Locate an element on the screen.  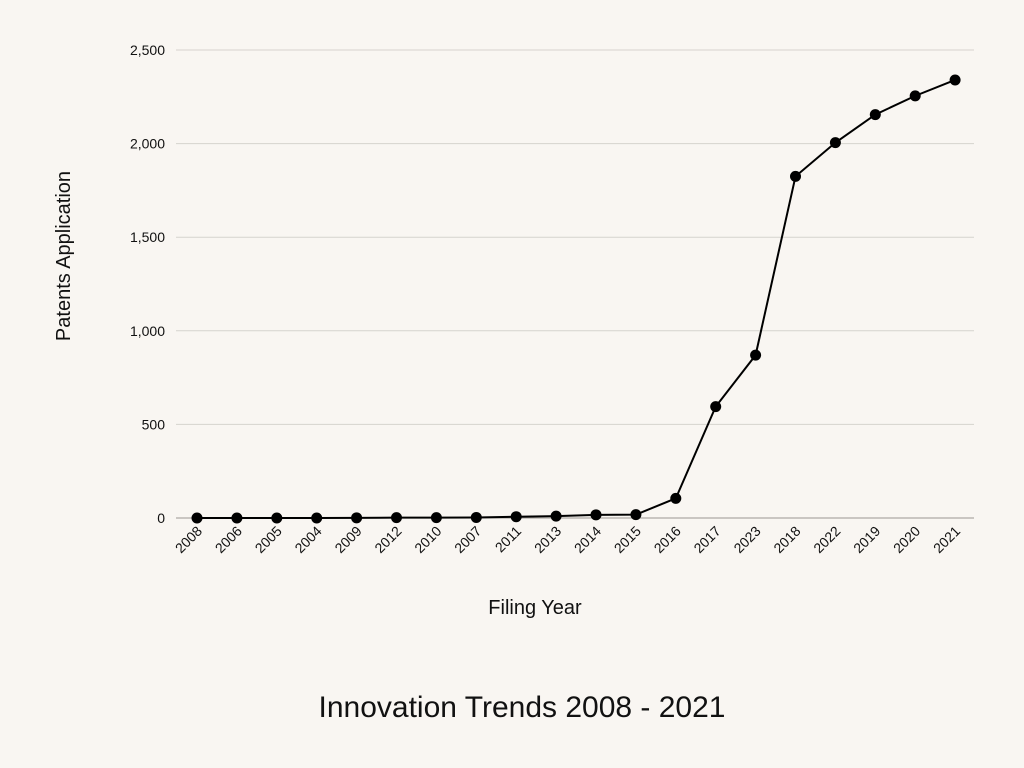
data-point-2023 is located at coordinates (756, 355).